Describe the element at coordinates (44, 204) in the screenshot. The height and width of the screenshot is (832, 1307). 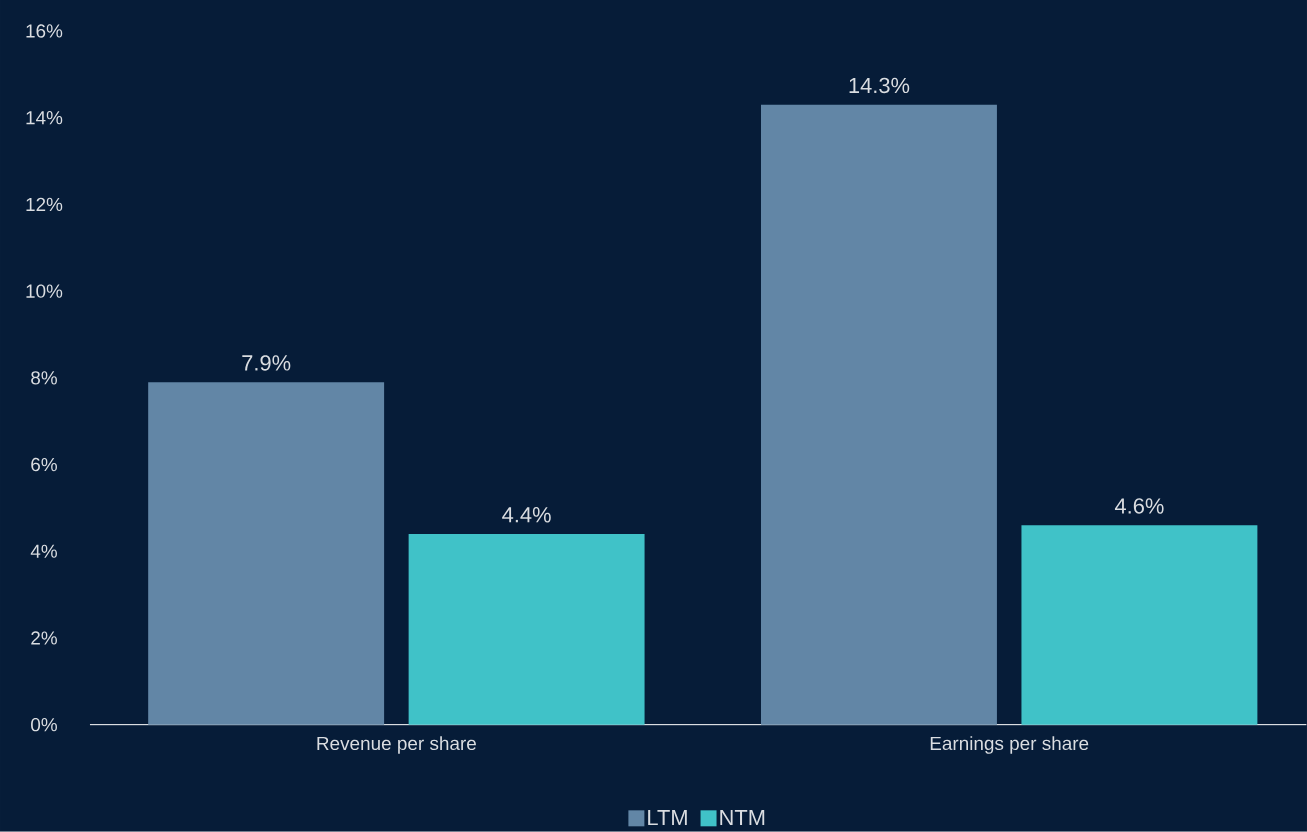
I see `y-tick-label: 12%` at that location.